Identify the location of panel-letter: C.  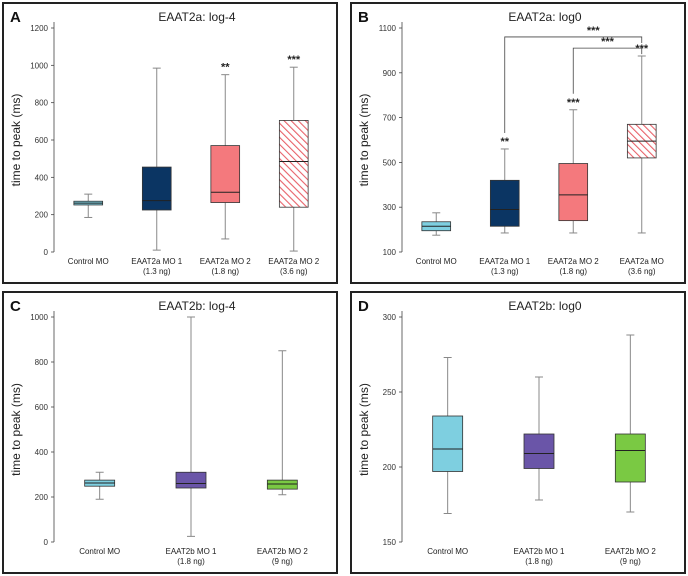
(15, 306).